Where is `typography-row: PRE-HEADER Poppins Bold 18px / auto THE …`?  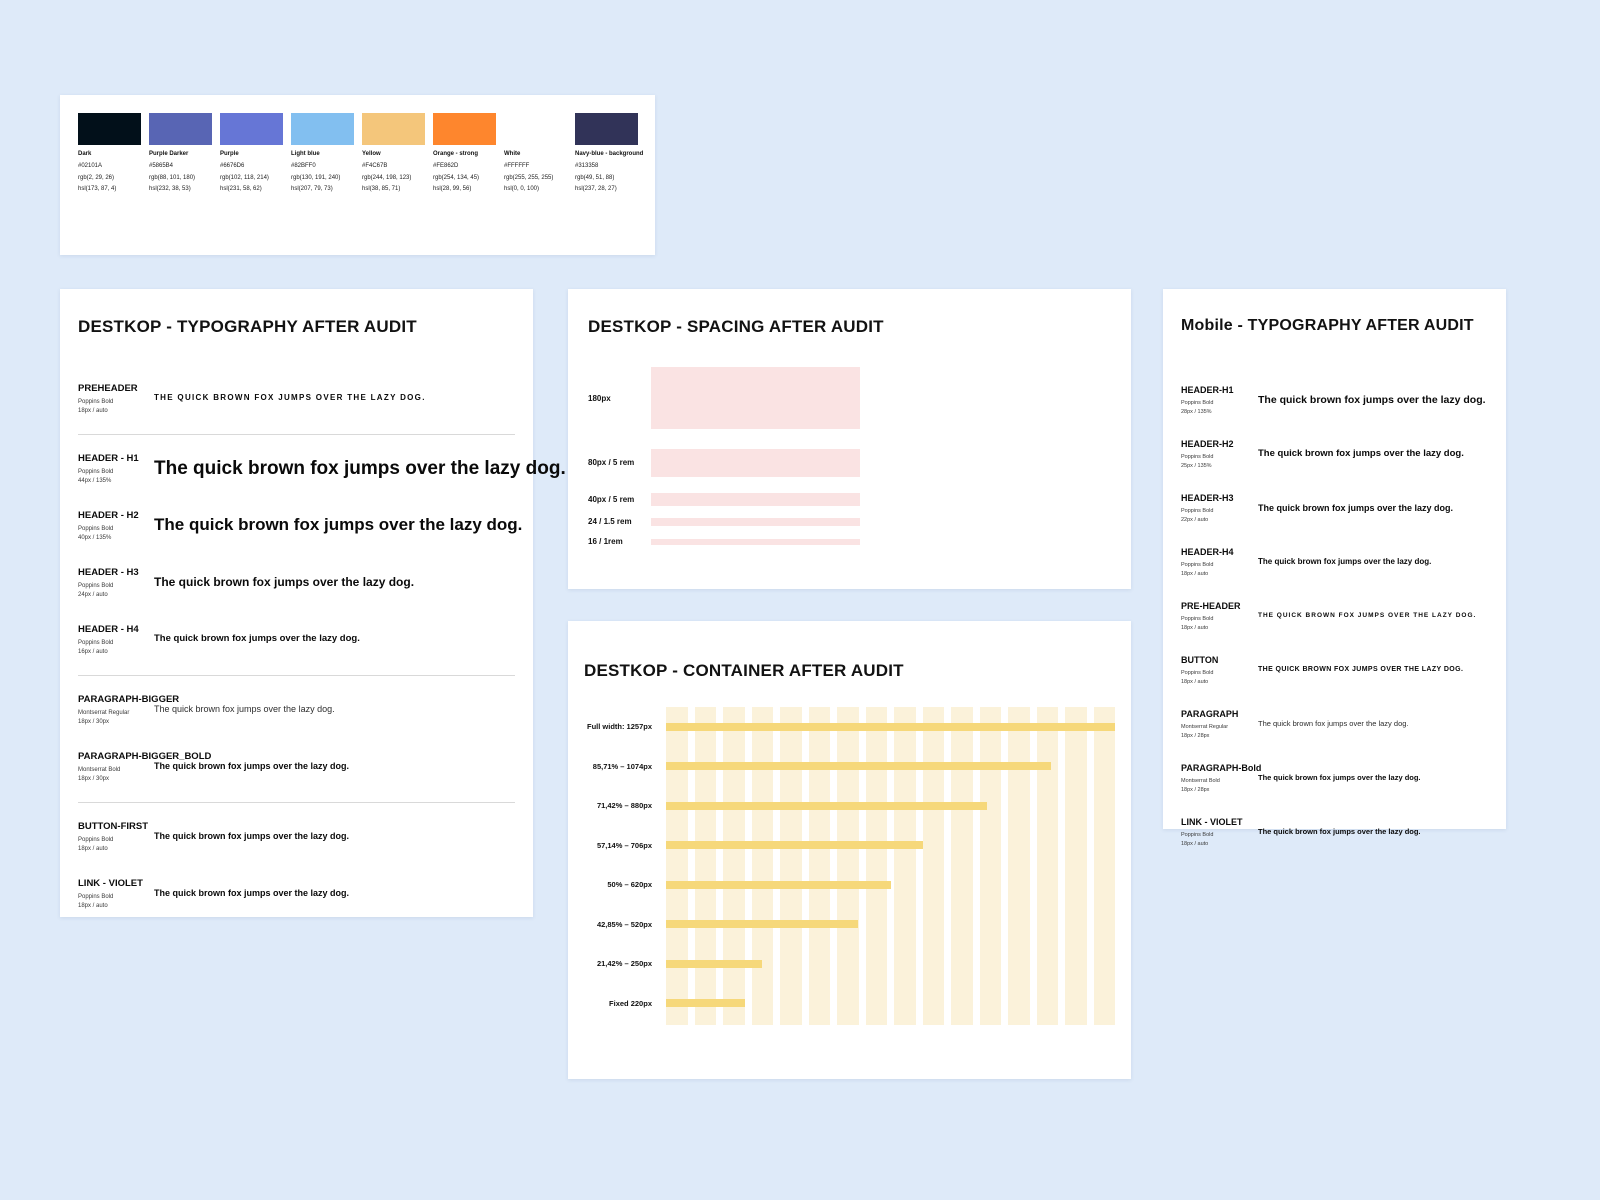
typography-row: PRE-HEADER Poppins Bold 18px / auto THE … is located at coordinates (1334, 616).